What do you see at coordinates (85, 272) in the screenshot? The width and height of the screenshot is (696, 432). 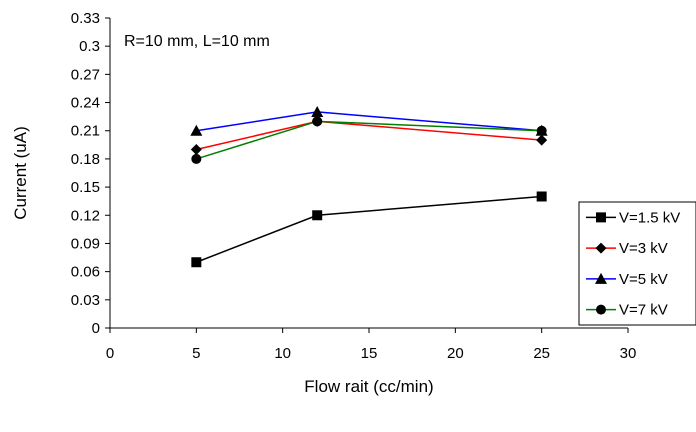 I see `y-tick-label: 0.06` at bounding box center [85, 272].